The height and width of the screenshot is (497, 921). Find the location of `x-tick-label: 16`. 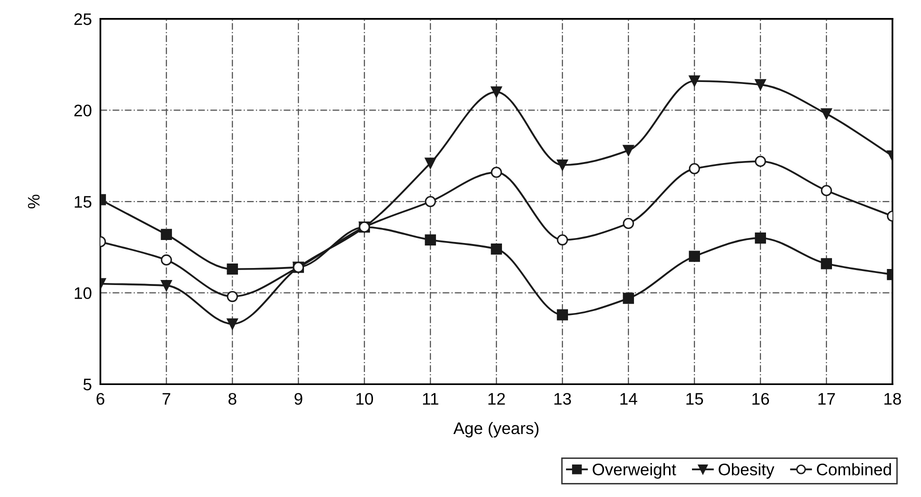

x-tick-label: 16 is located at coordinates (760, 398).